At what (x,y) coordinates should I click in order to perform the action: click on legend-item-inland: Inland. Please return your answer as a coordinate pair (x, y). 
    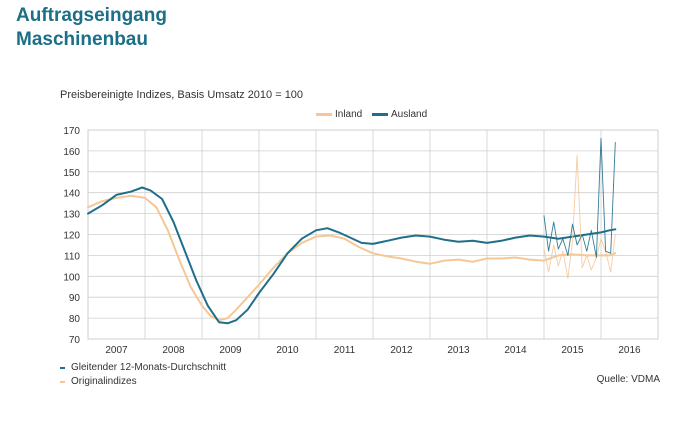
    Looking at the image, I should click on (339, 114).